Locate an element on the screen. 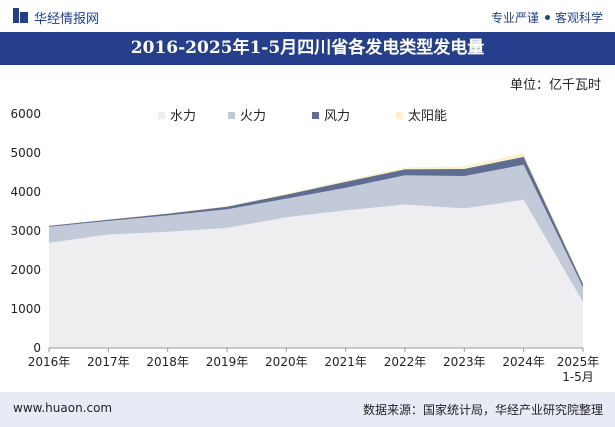  x-tick-label: 2022年 is located at coordinates (405, 362).